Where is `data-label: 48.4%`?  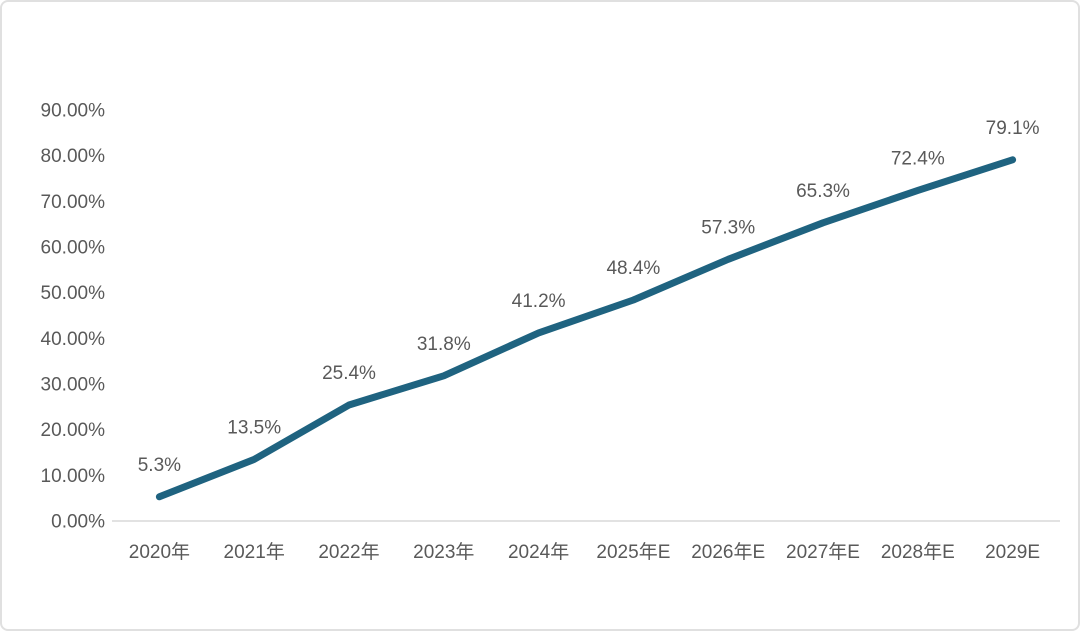
data-label: 48.4% is located at coordinates (633, 268).